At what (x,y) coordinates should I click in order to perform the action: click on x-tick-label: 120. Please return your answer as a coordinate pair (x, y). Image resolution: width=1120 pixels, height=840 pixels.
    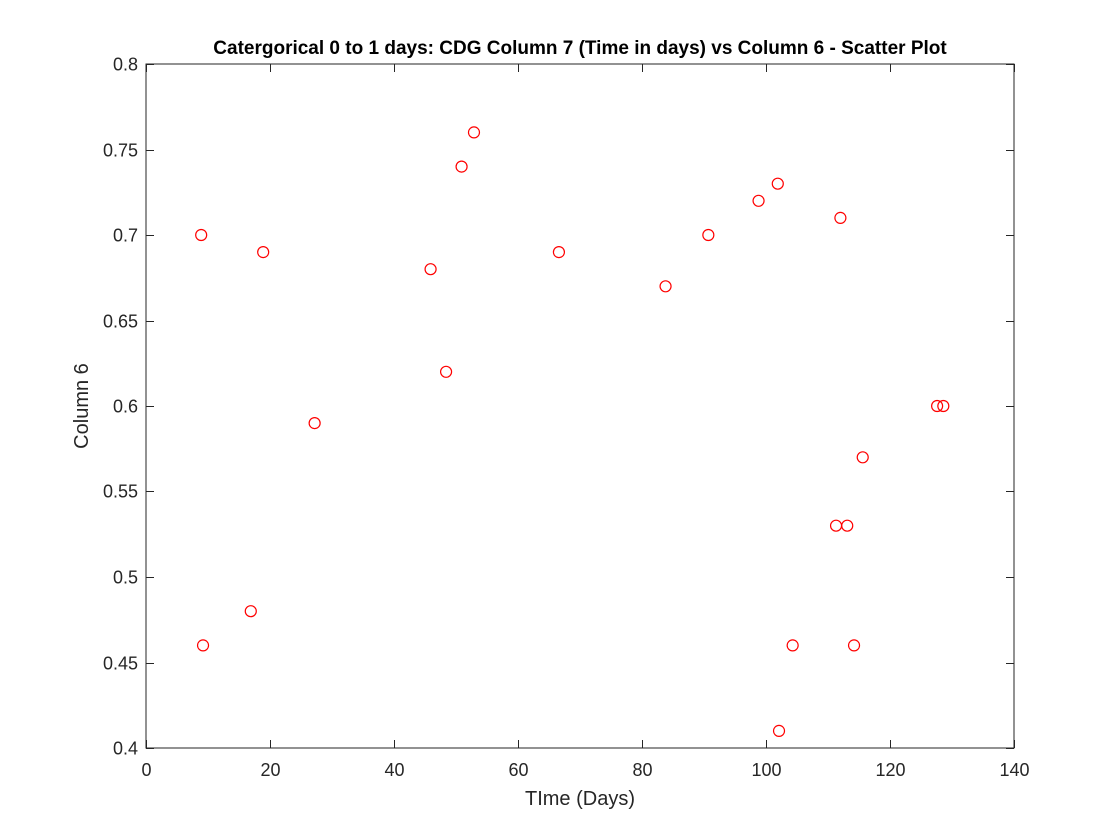
    Looking at the image, I should click on (890, 770).